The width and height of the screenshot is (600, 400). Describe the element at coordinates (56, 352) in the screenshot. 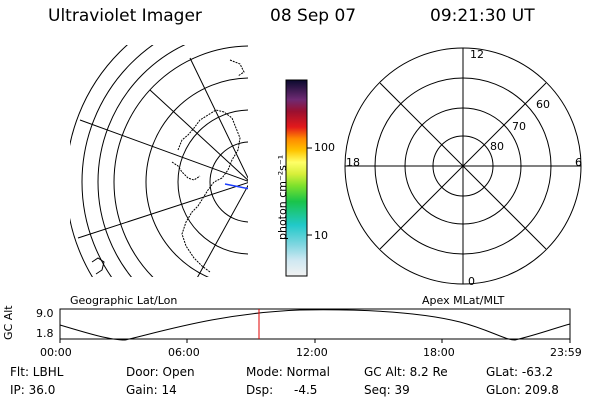

I see `x-tick-label: 00:00` at that location.